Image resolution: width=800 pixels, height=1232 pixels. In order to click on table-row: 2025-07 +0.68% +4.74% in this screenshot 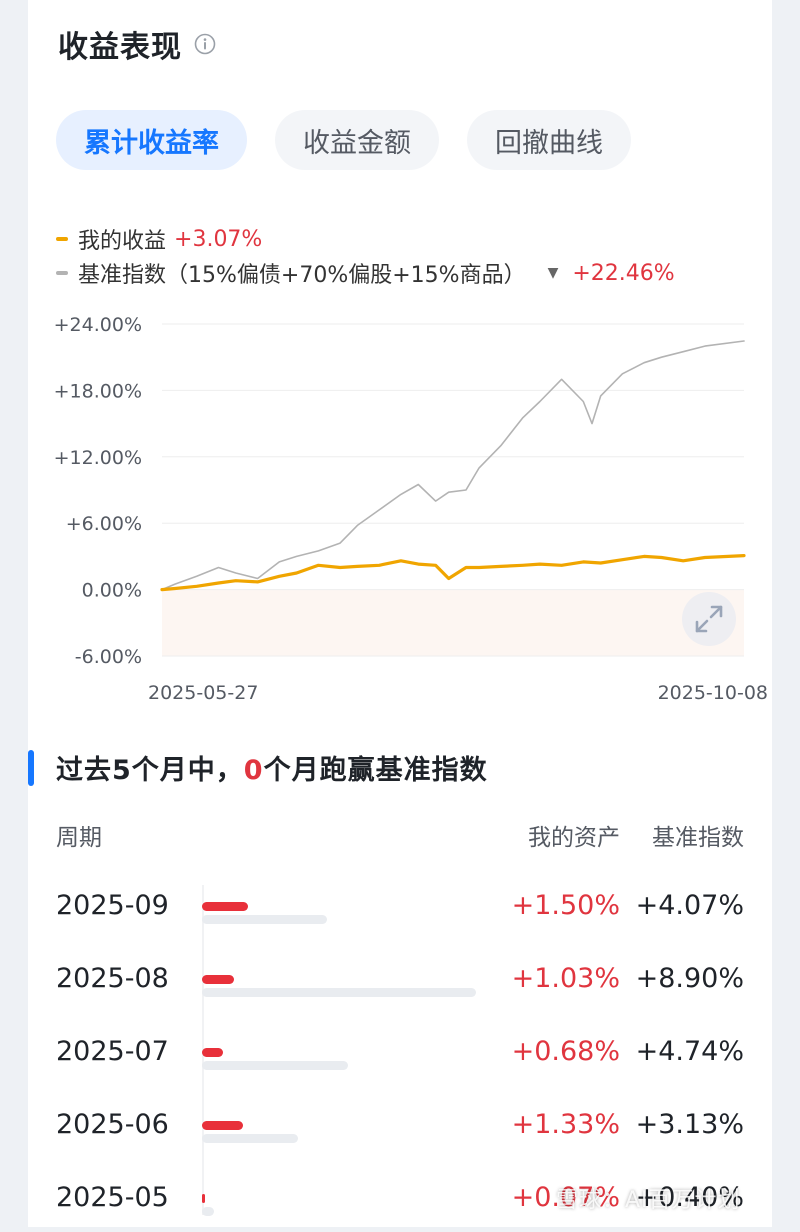, I will do `click(400, 1056)`.